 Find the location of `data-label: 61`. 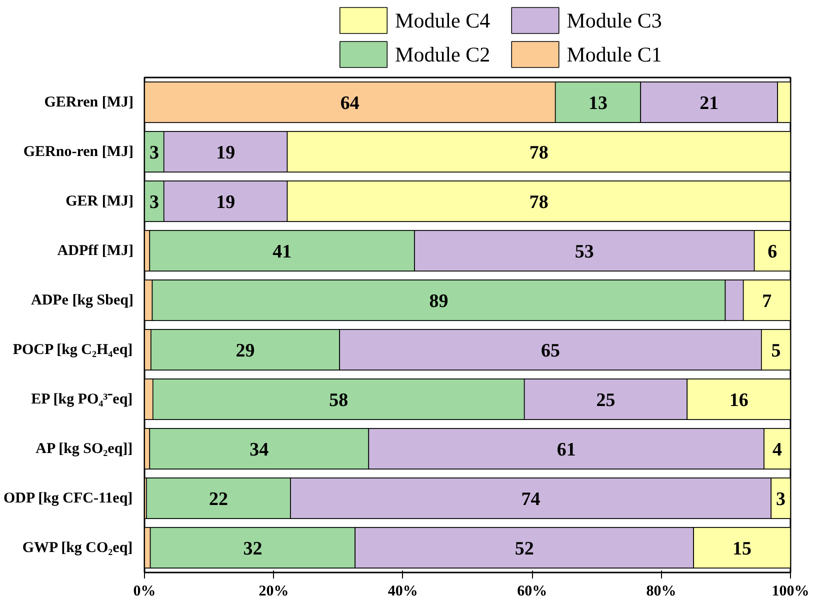

data-label: 61 is located at coordinates (566, 449).